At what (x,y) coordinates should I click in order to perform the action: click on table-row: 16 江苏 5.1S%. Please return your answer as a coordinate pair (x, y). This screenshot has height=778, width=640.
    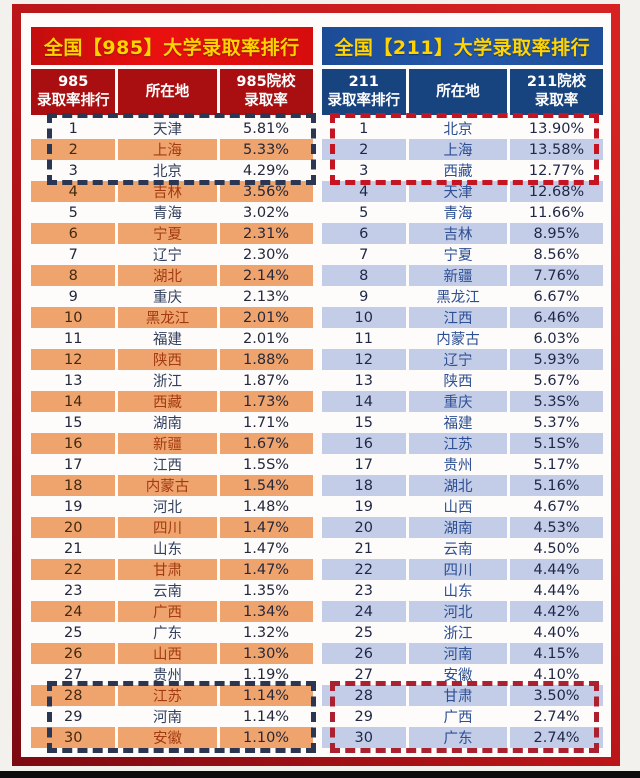
    Looking at the image, I should click on (462, 443).